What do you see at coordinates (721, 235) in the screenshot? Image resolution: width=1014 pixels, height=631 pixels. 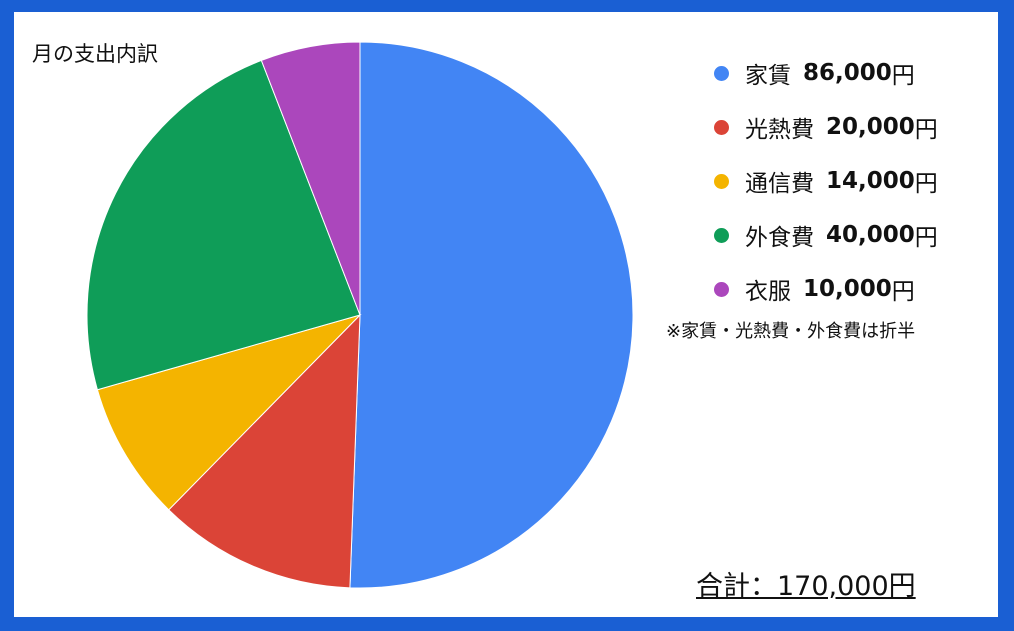 I see `legend-dot-eating-out` at bounding box center [721, 235].